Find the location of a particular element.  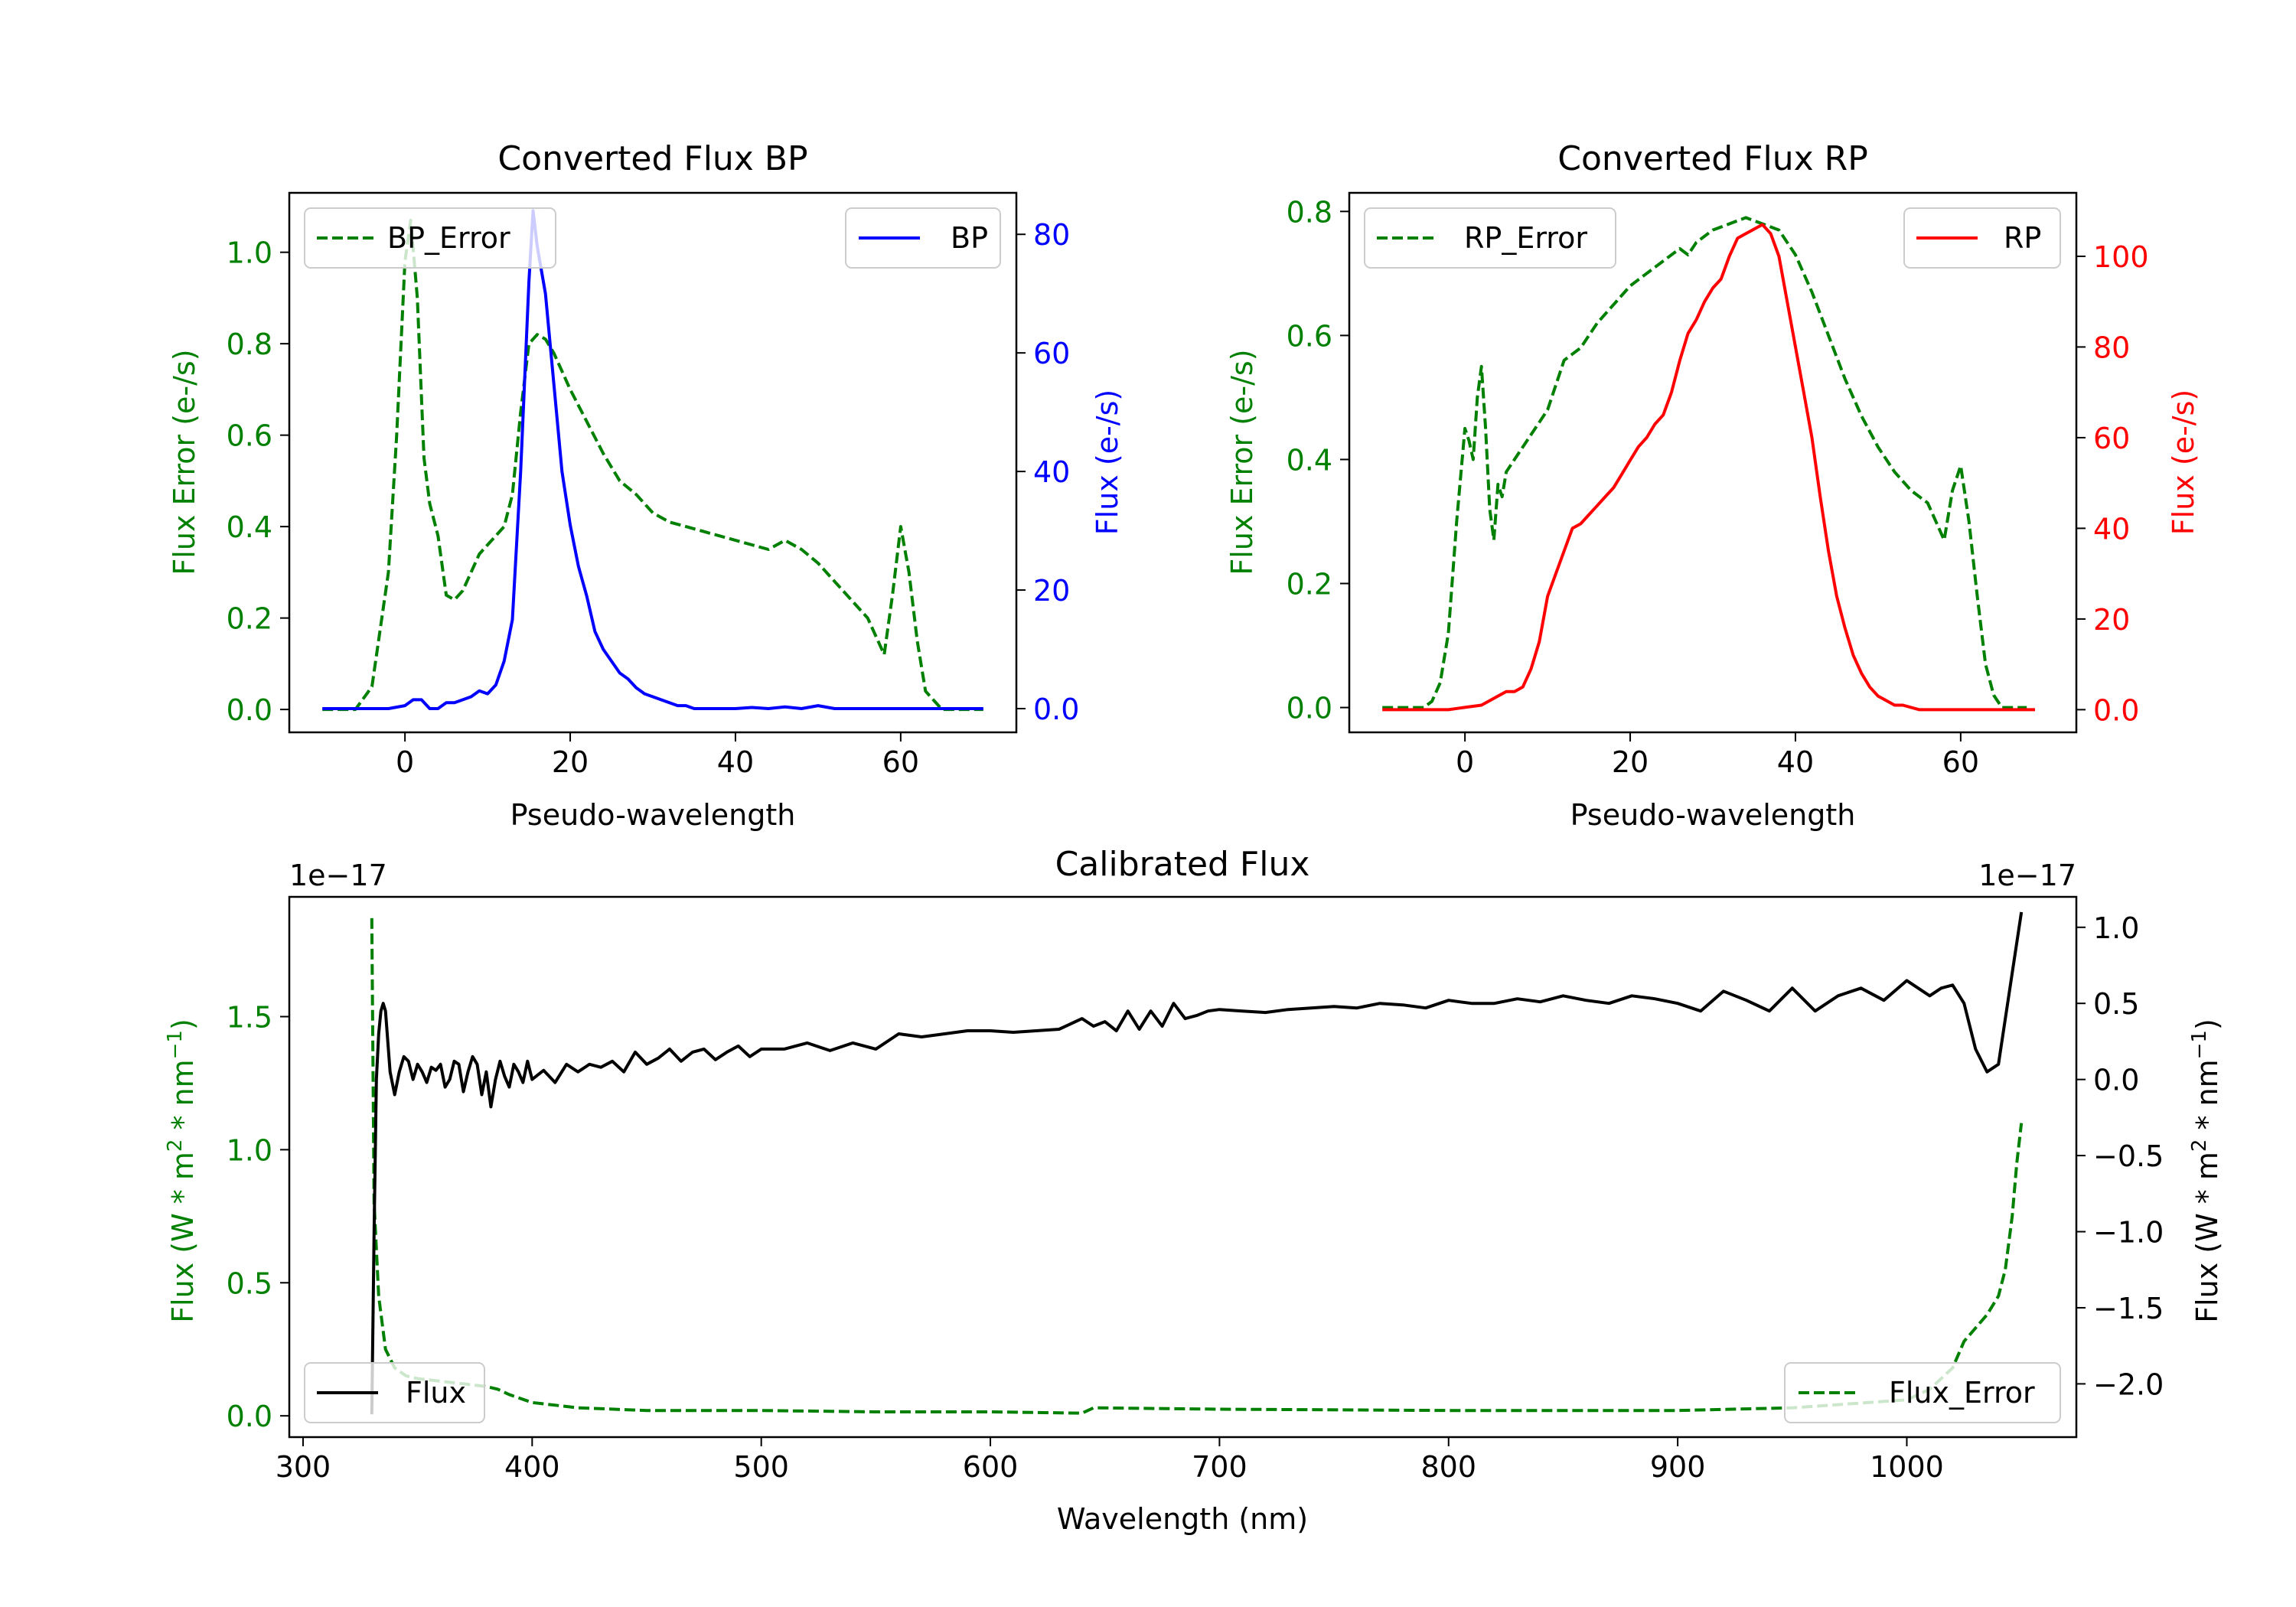

bp-ylabel-left: Flux Error (e-/s) is located at coordinates (184, 462).